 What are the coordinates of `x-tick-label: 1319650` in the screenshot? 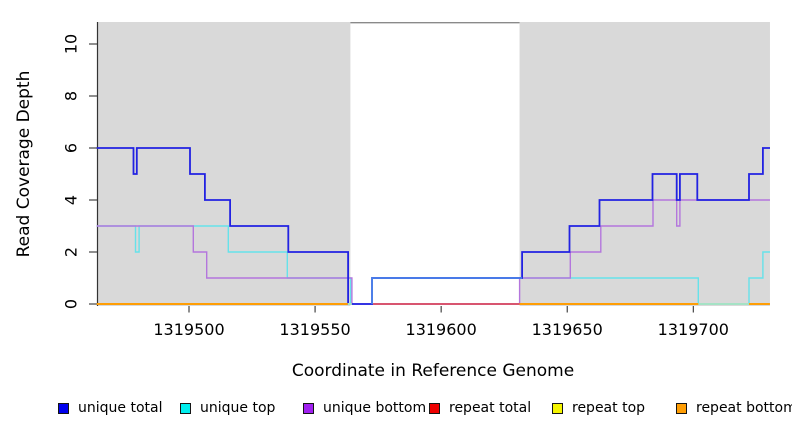 It's located at (567, 329).